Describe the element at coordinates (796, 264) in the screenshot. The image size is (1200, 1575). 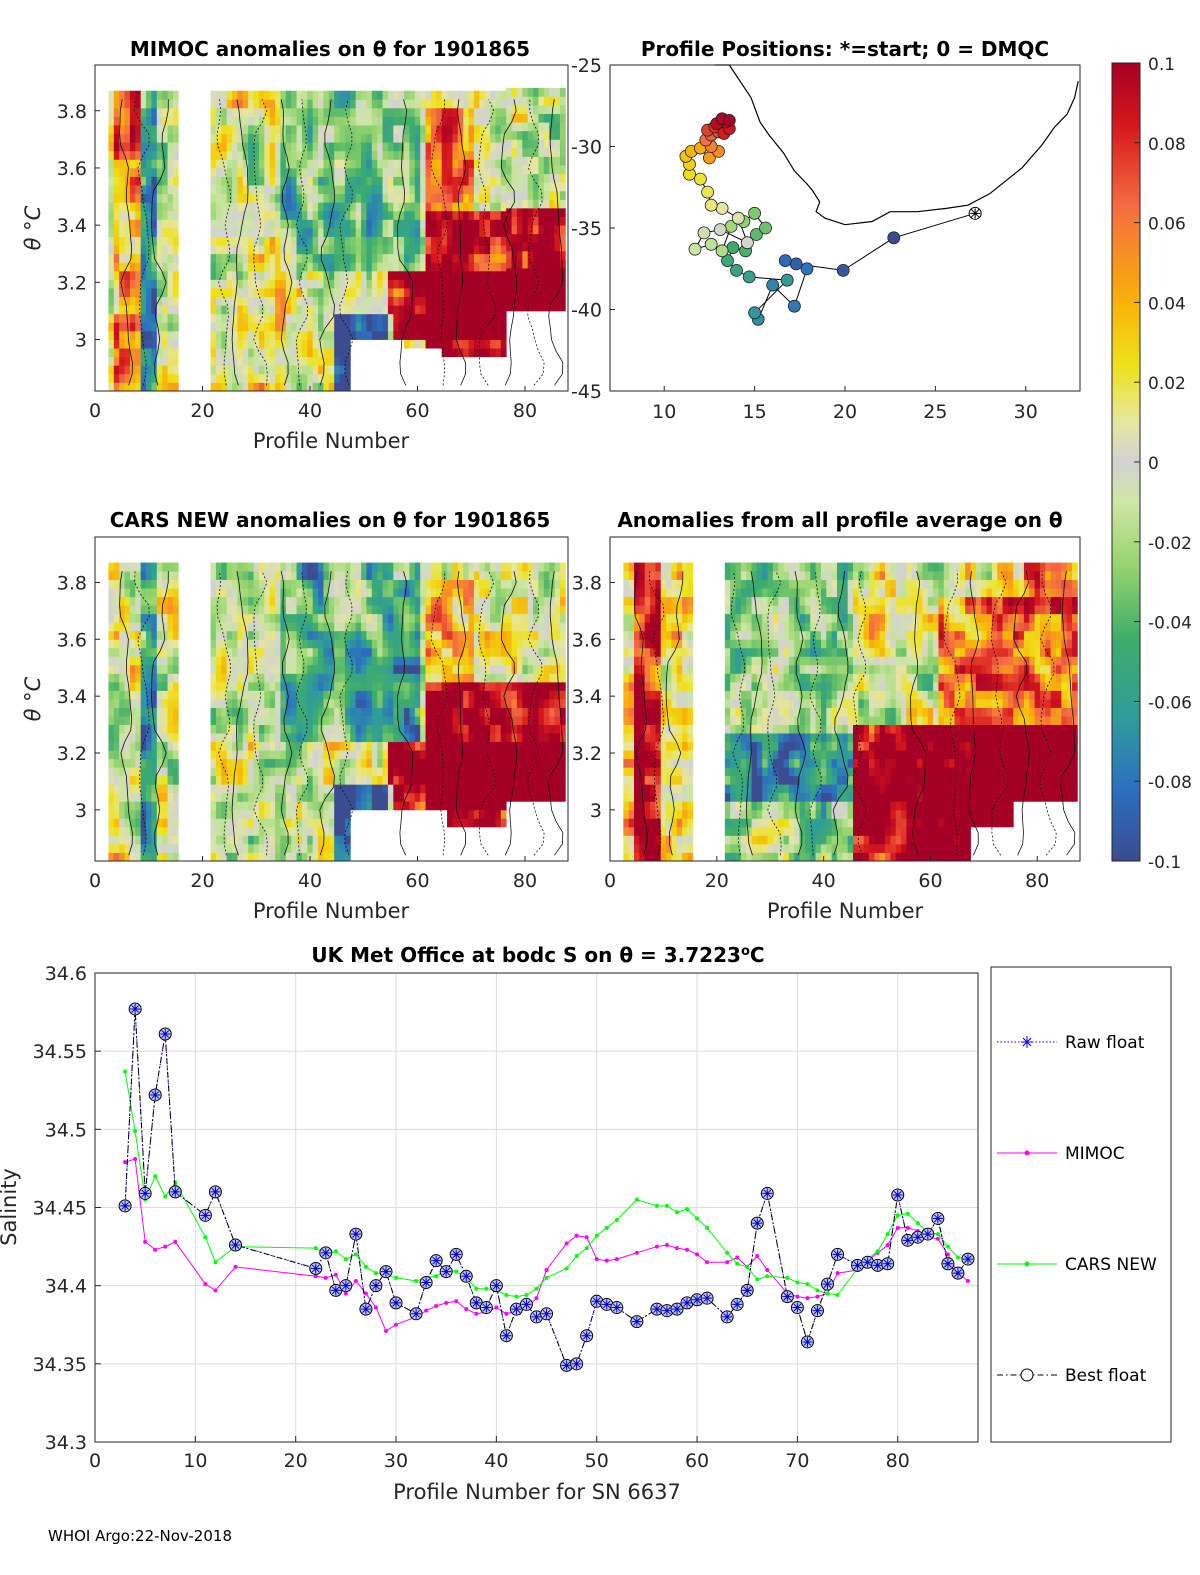
I see `profile-position-point` at that location.